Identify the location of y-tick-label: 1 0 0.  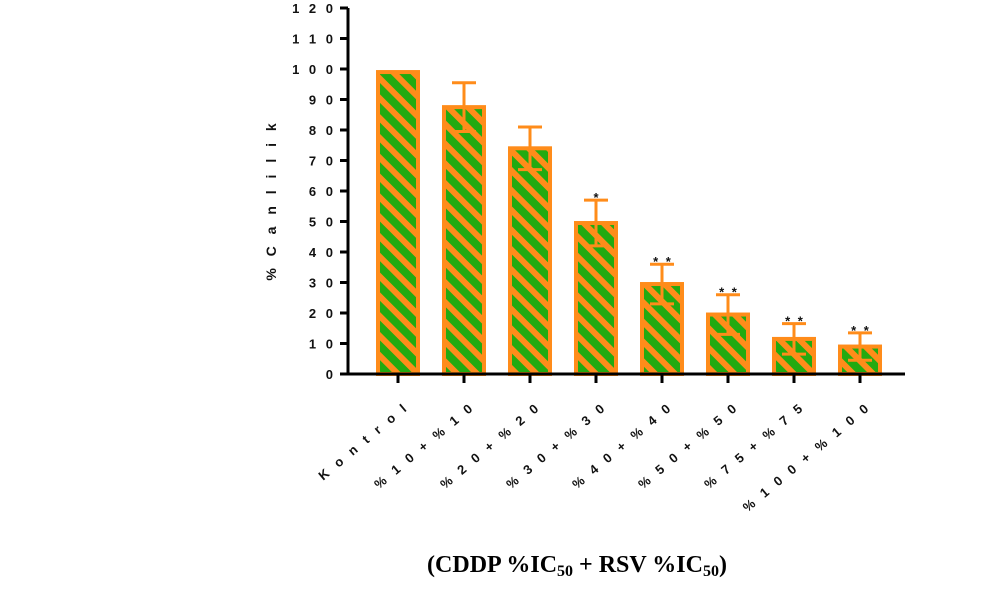
(314, 69).